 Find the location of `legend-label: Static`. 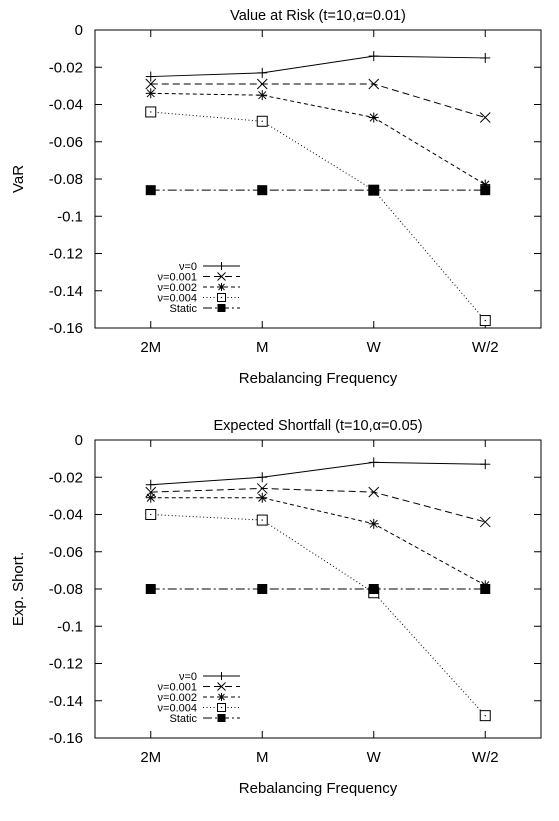

legend-label: Static is located at coordinates (183, 309).